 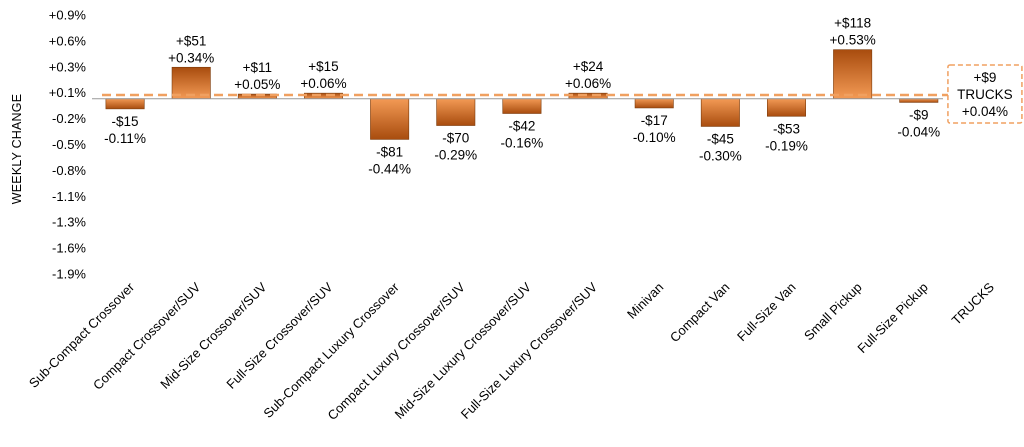 I want to click on x-category-label: Full-Size Pickup, so click(x=892, y=318).